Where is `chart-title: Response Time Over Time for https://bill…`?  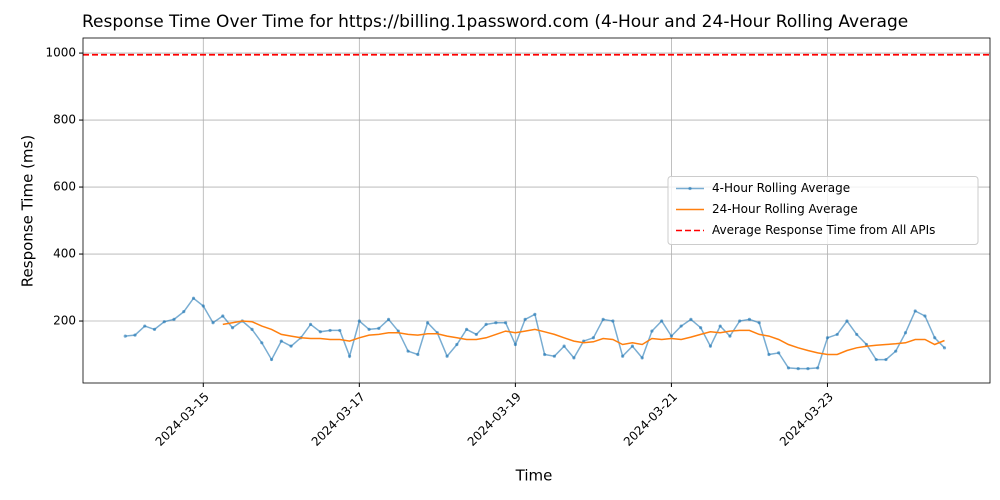
chart-title: Response Time Over Time for https://bill… is located at coordinates (495, 22).